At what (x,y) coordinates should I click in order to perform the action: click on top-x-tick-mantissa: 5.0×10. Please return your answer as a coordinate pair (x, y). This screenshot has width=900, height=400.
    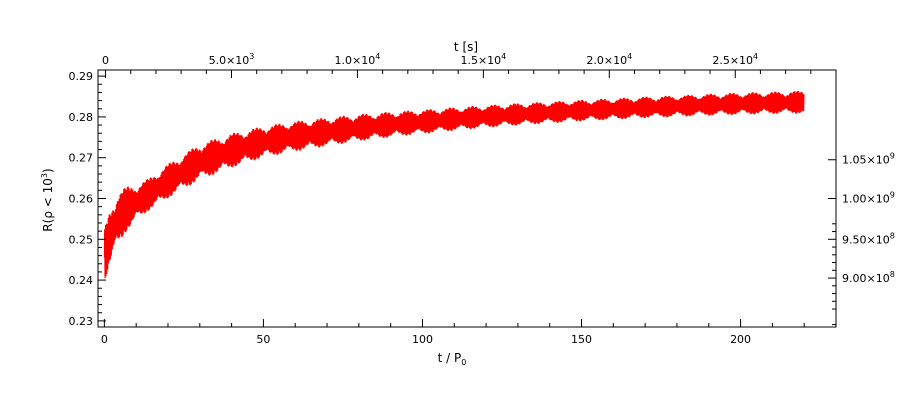
    Looking at the image, I should click on (229, 60).